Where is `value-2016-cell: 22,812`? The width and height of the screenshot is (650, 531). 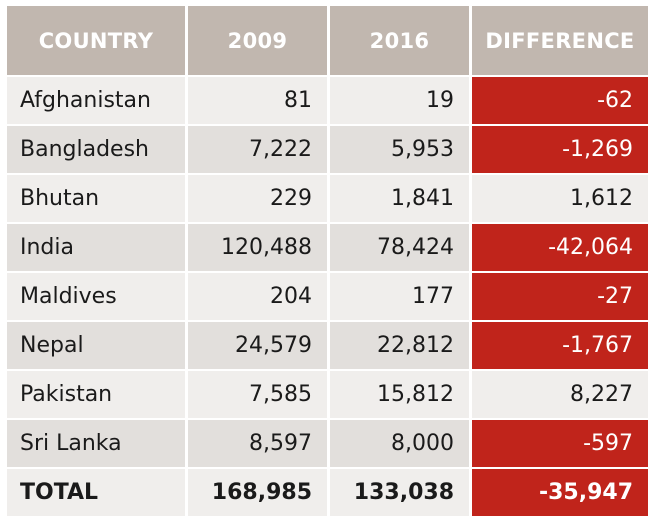 value-2016-cell: 22,812 is located at coordinates (399, 345).